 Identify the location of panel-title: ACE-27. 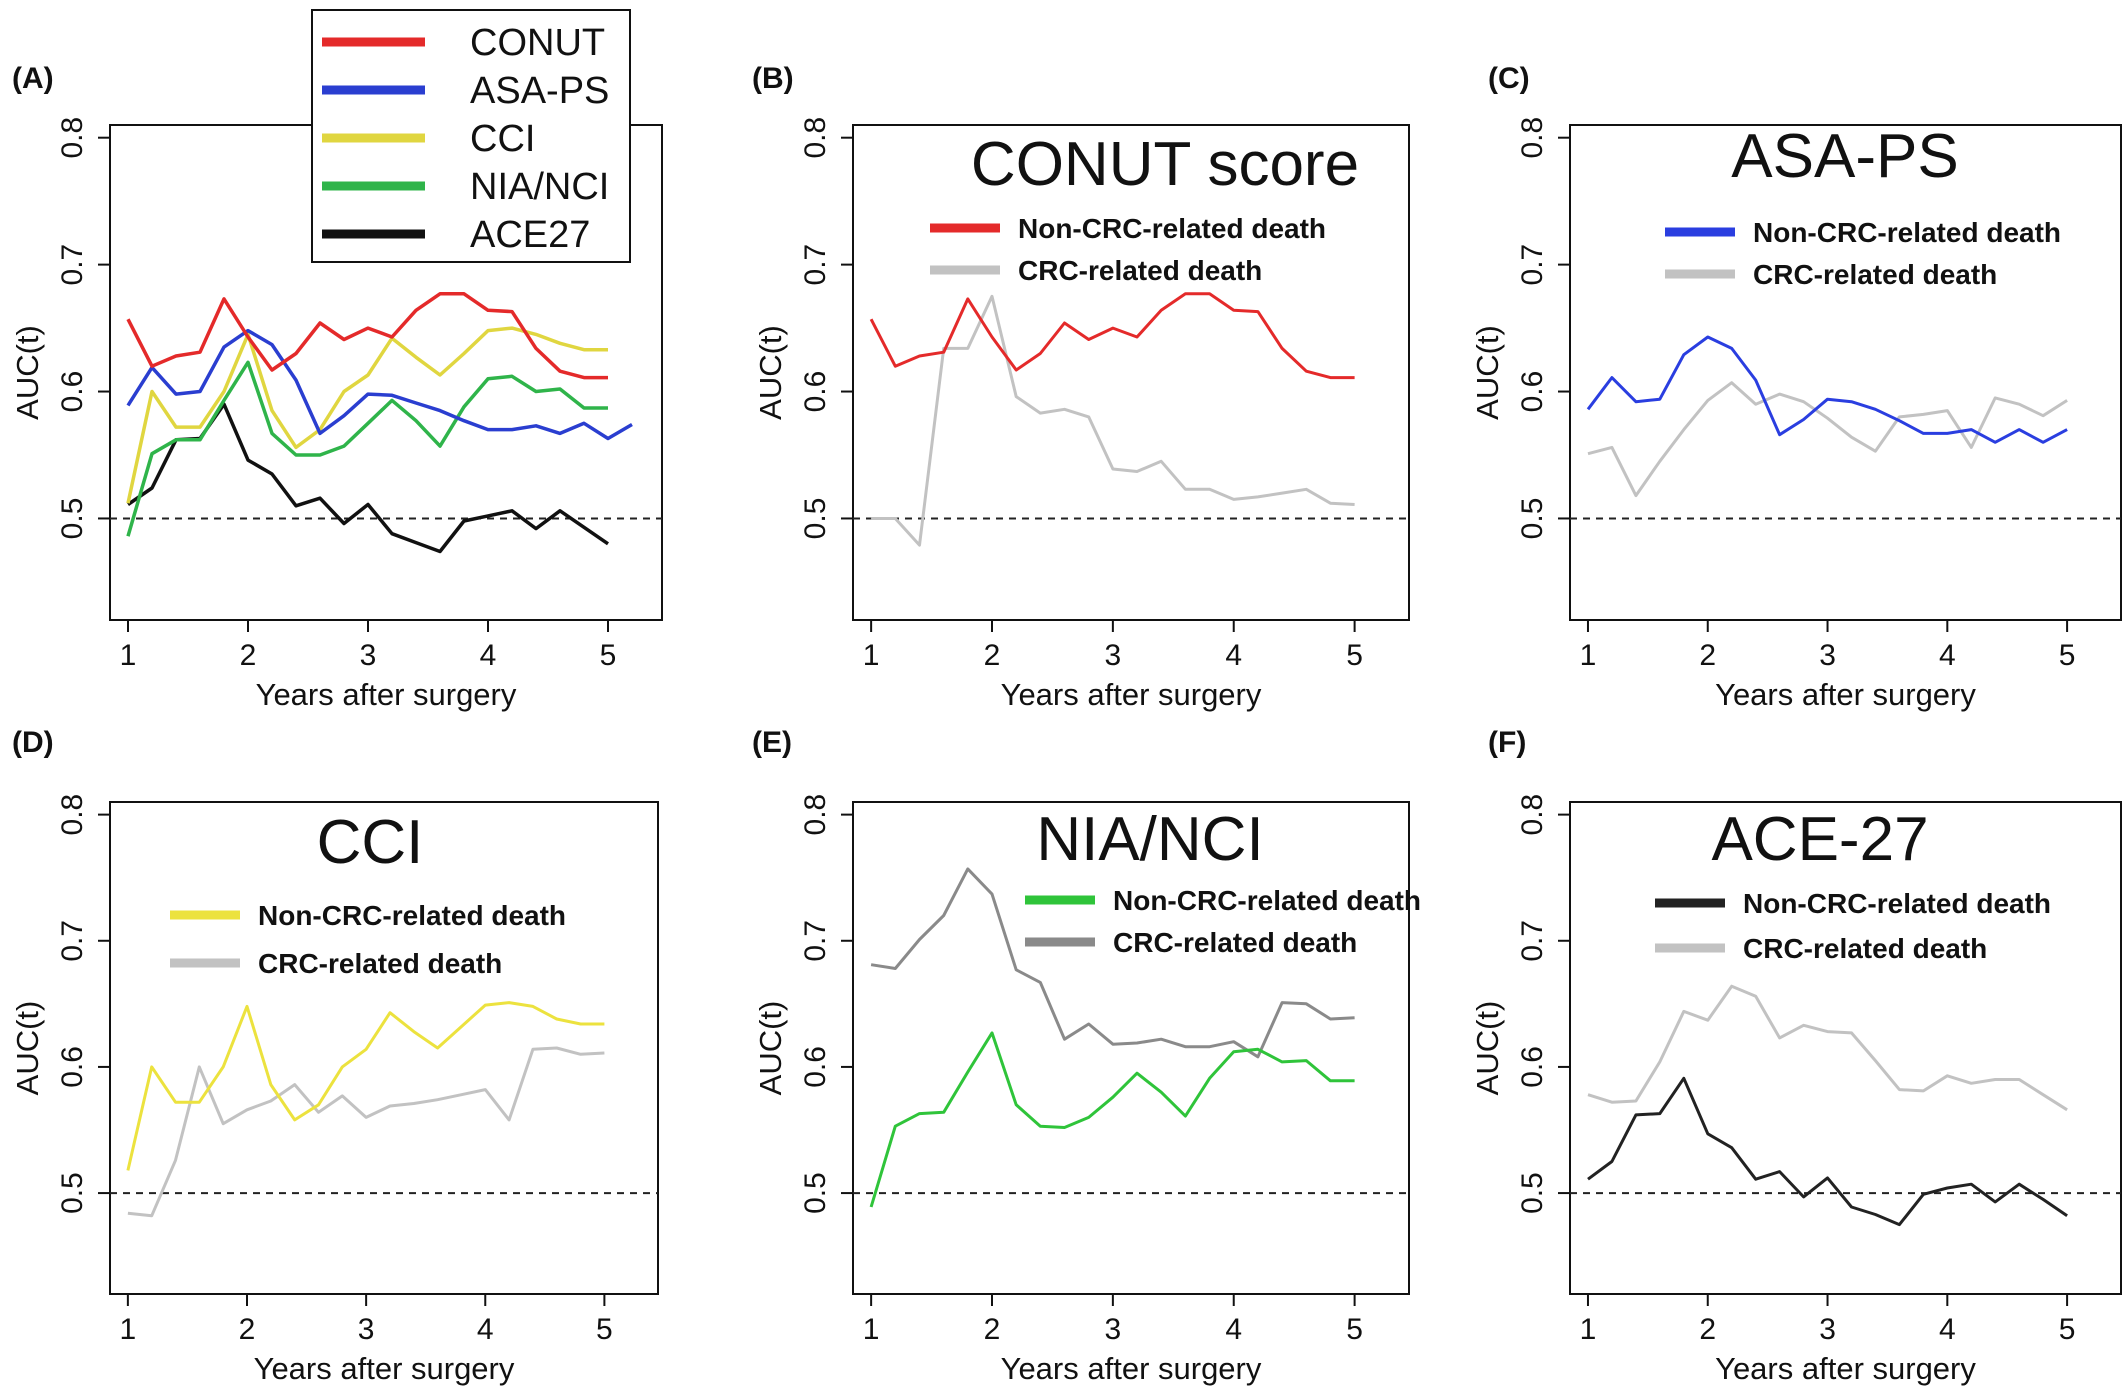
(1819, 839).